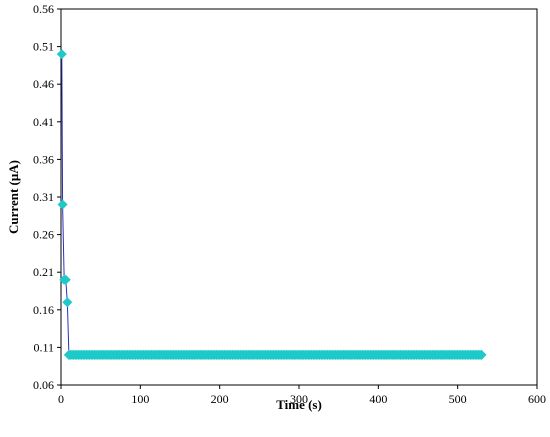 This screenshot has height=437, width=550. I want to click on x-tick-label: 400, so click(378, 399).